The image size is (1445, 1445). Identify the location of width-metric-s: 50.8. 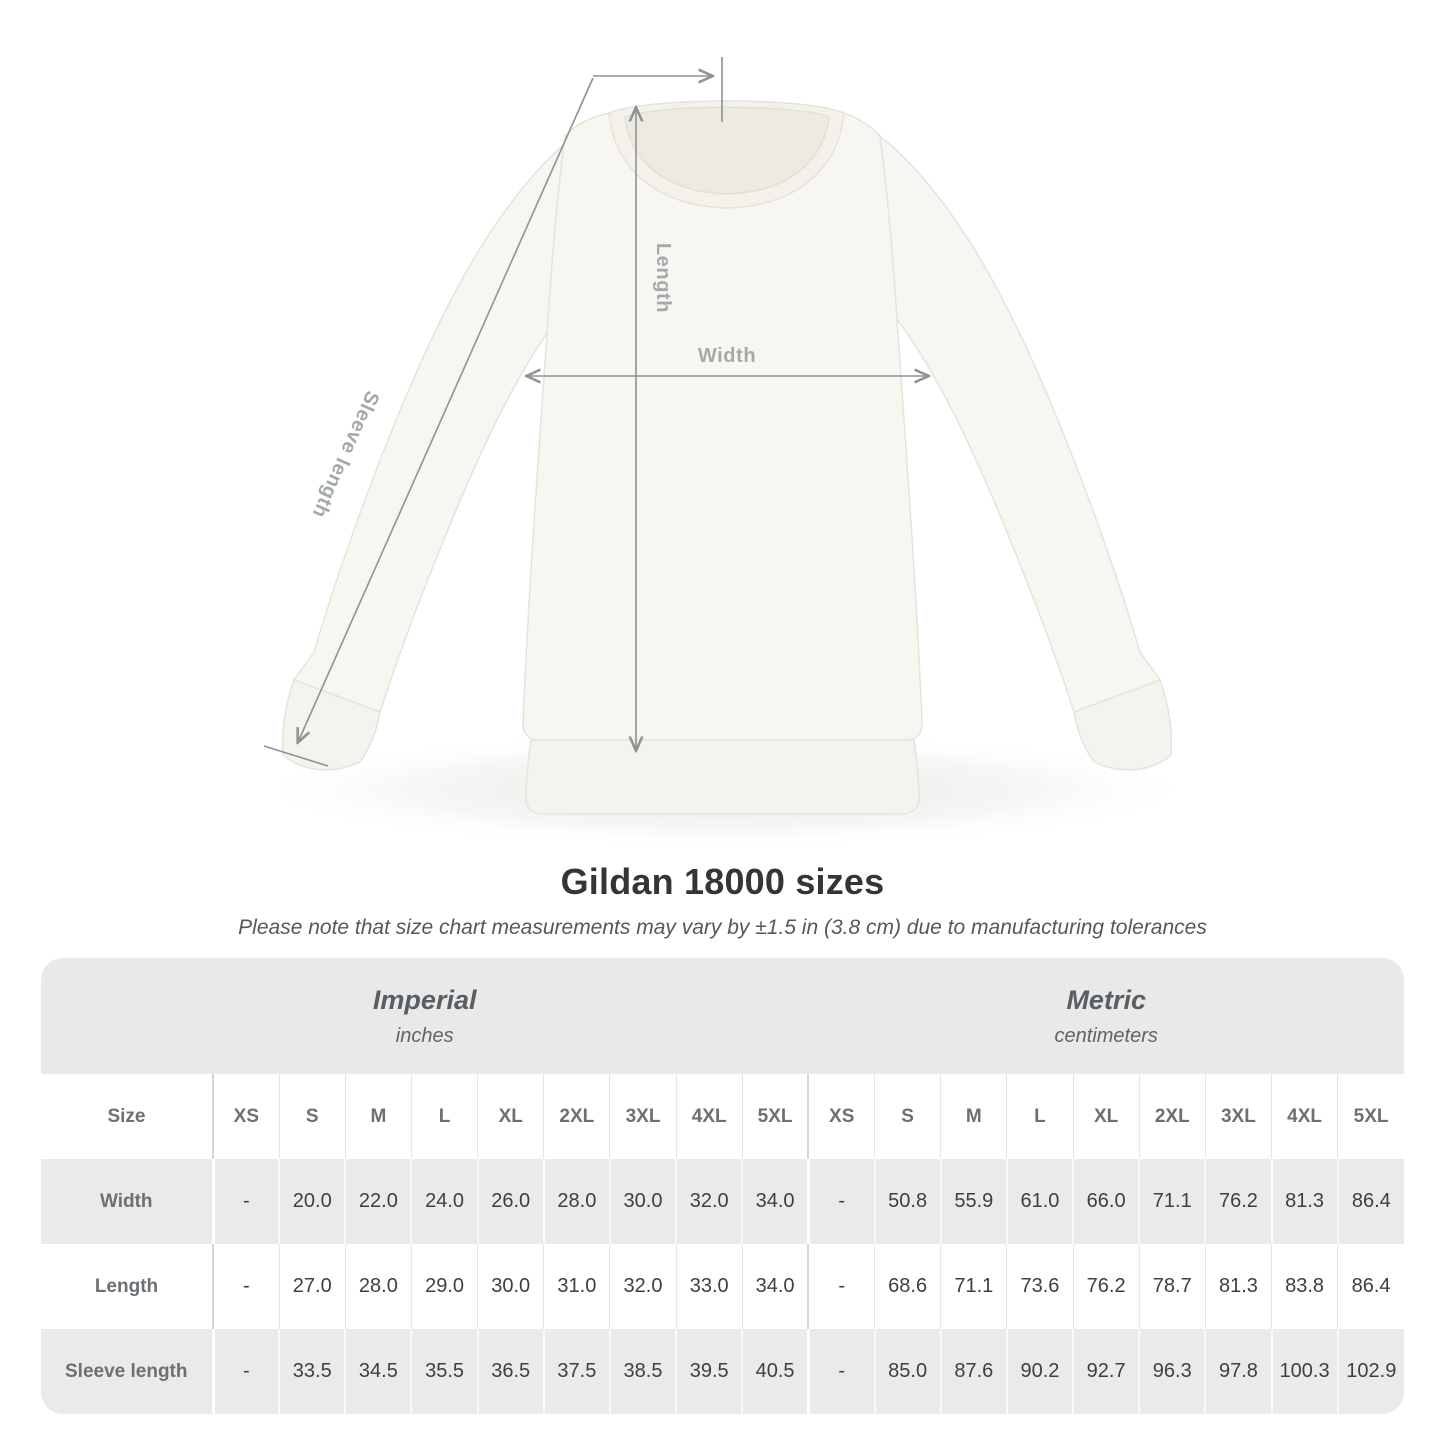
(907, 1201).